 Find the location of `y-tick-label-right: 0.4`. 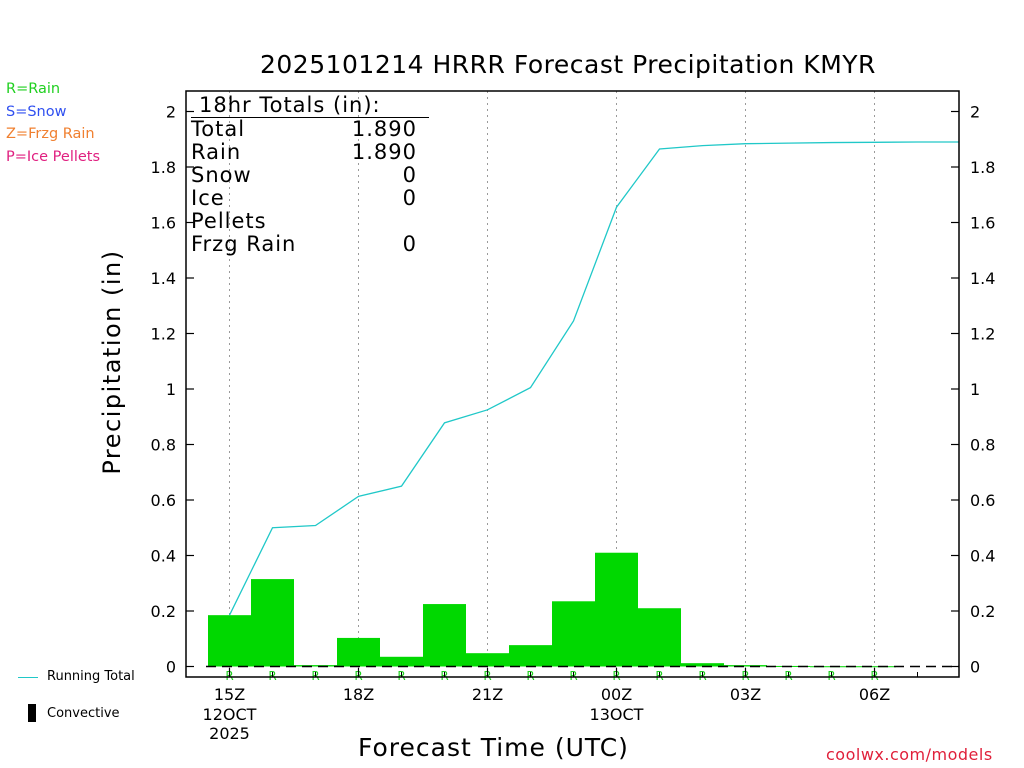

y-tick-label-right: 0.4 is located at coordinates (982, 556).